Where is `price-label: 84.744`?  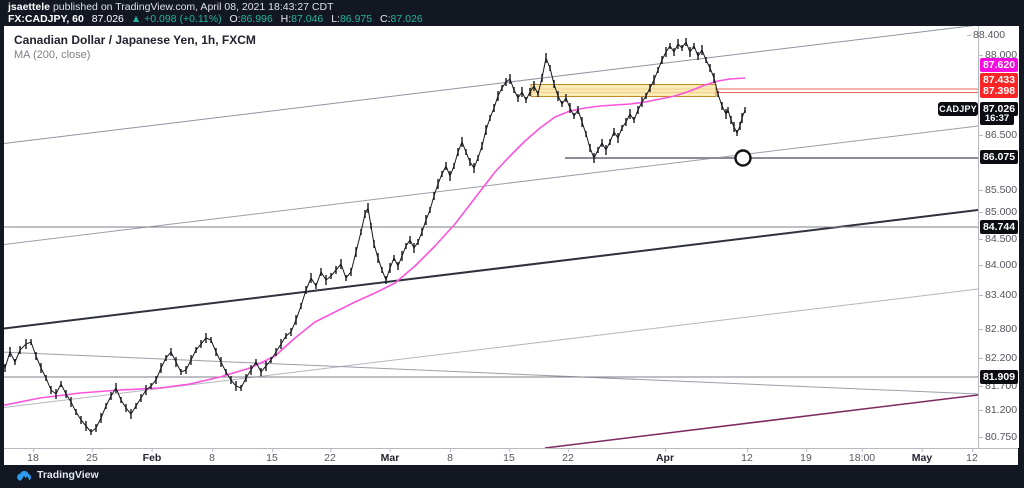 price-label: 84.744 is located at coordinates (999, 227).